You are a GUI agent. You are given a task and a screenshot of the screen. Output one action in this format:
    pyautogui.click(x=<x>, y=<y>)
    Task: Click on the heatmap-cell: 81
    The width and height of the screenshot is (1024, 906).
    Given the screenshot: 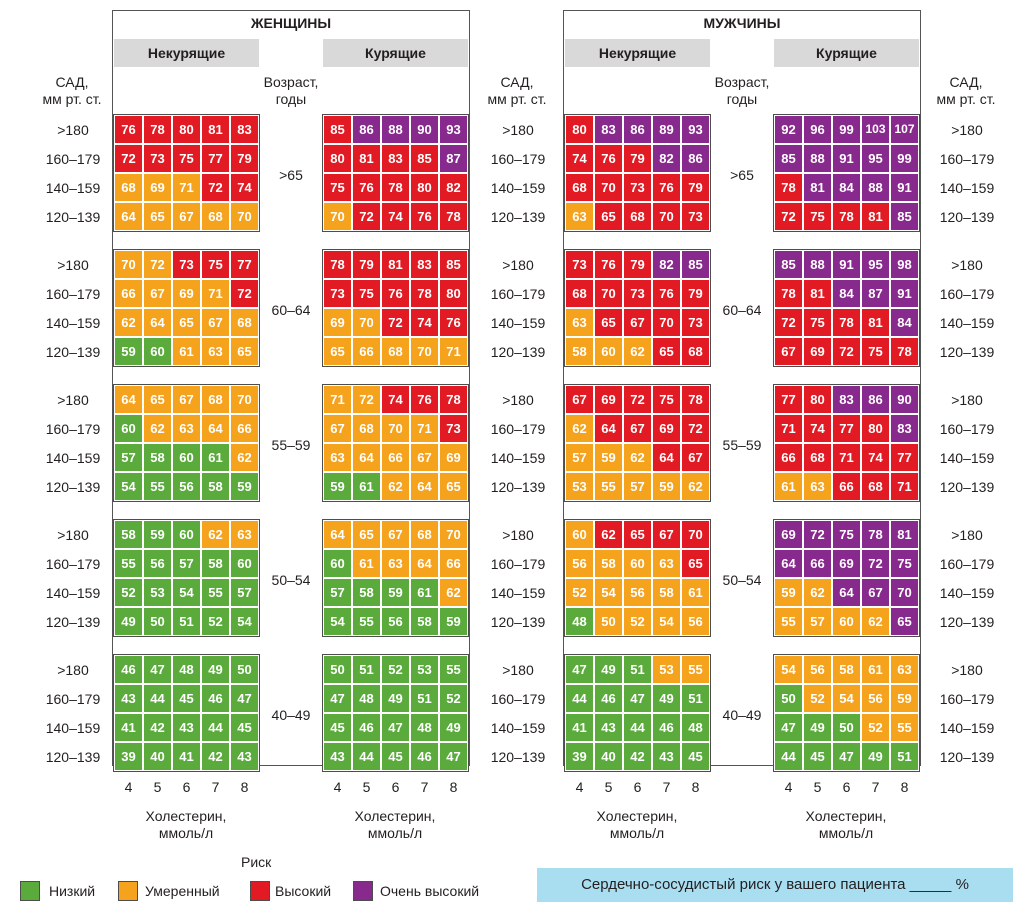 What is the action you would take?
    pyautogui.click(x=817, y=293)
    